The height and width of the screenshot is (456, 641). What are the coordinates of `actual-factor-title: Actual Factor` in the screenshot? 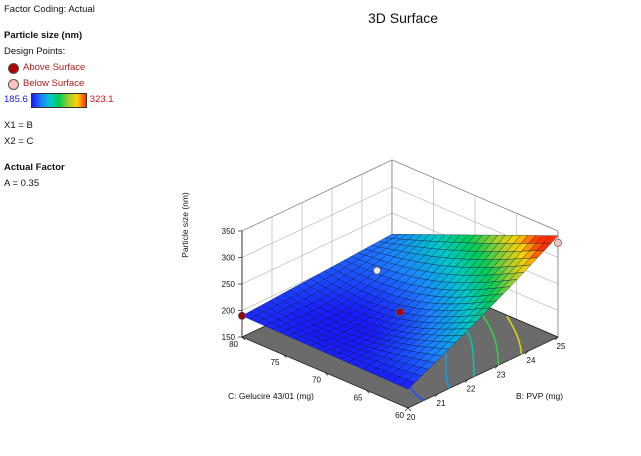 It's located at (34, 167).